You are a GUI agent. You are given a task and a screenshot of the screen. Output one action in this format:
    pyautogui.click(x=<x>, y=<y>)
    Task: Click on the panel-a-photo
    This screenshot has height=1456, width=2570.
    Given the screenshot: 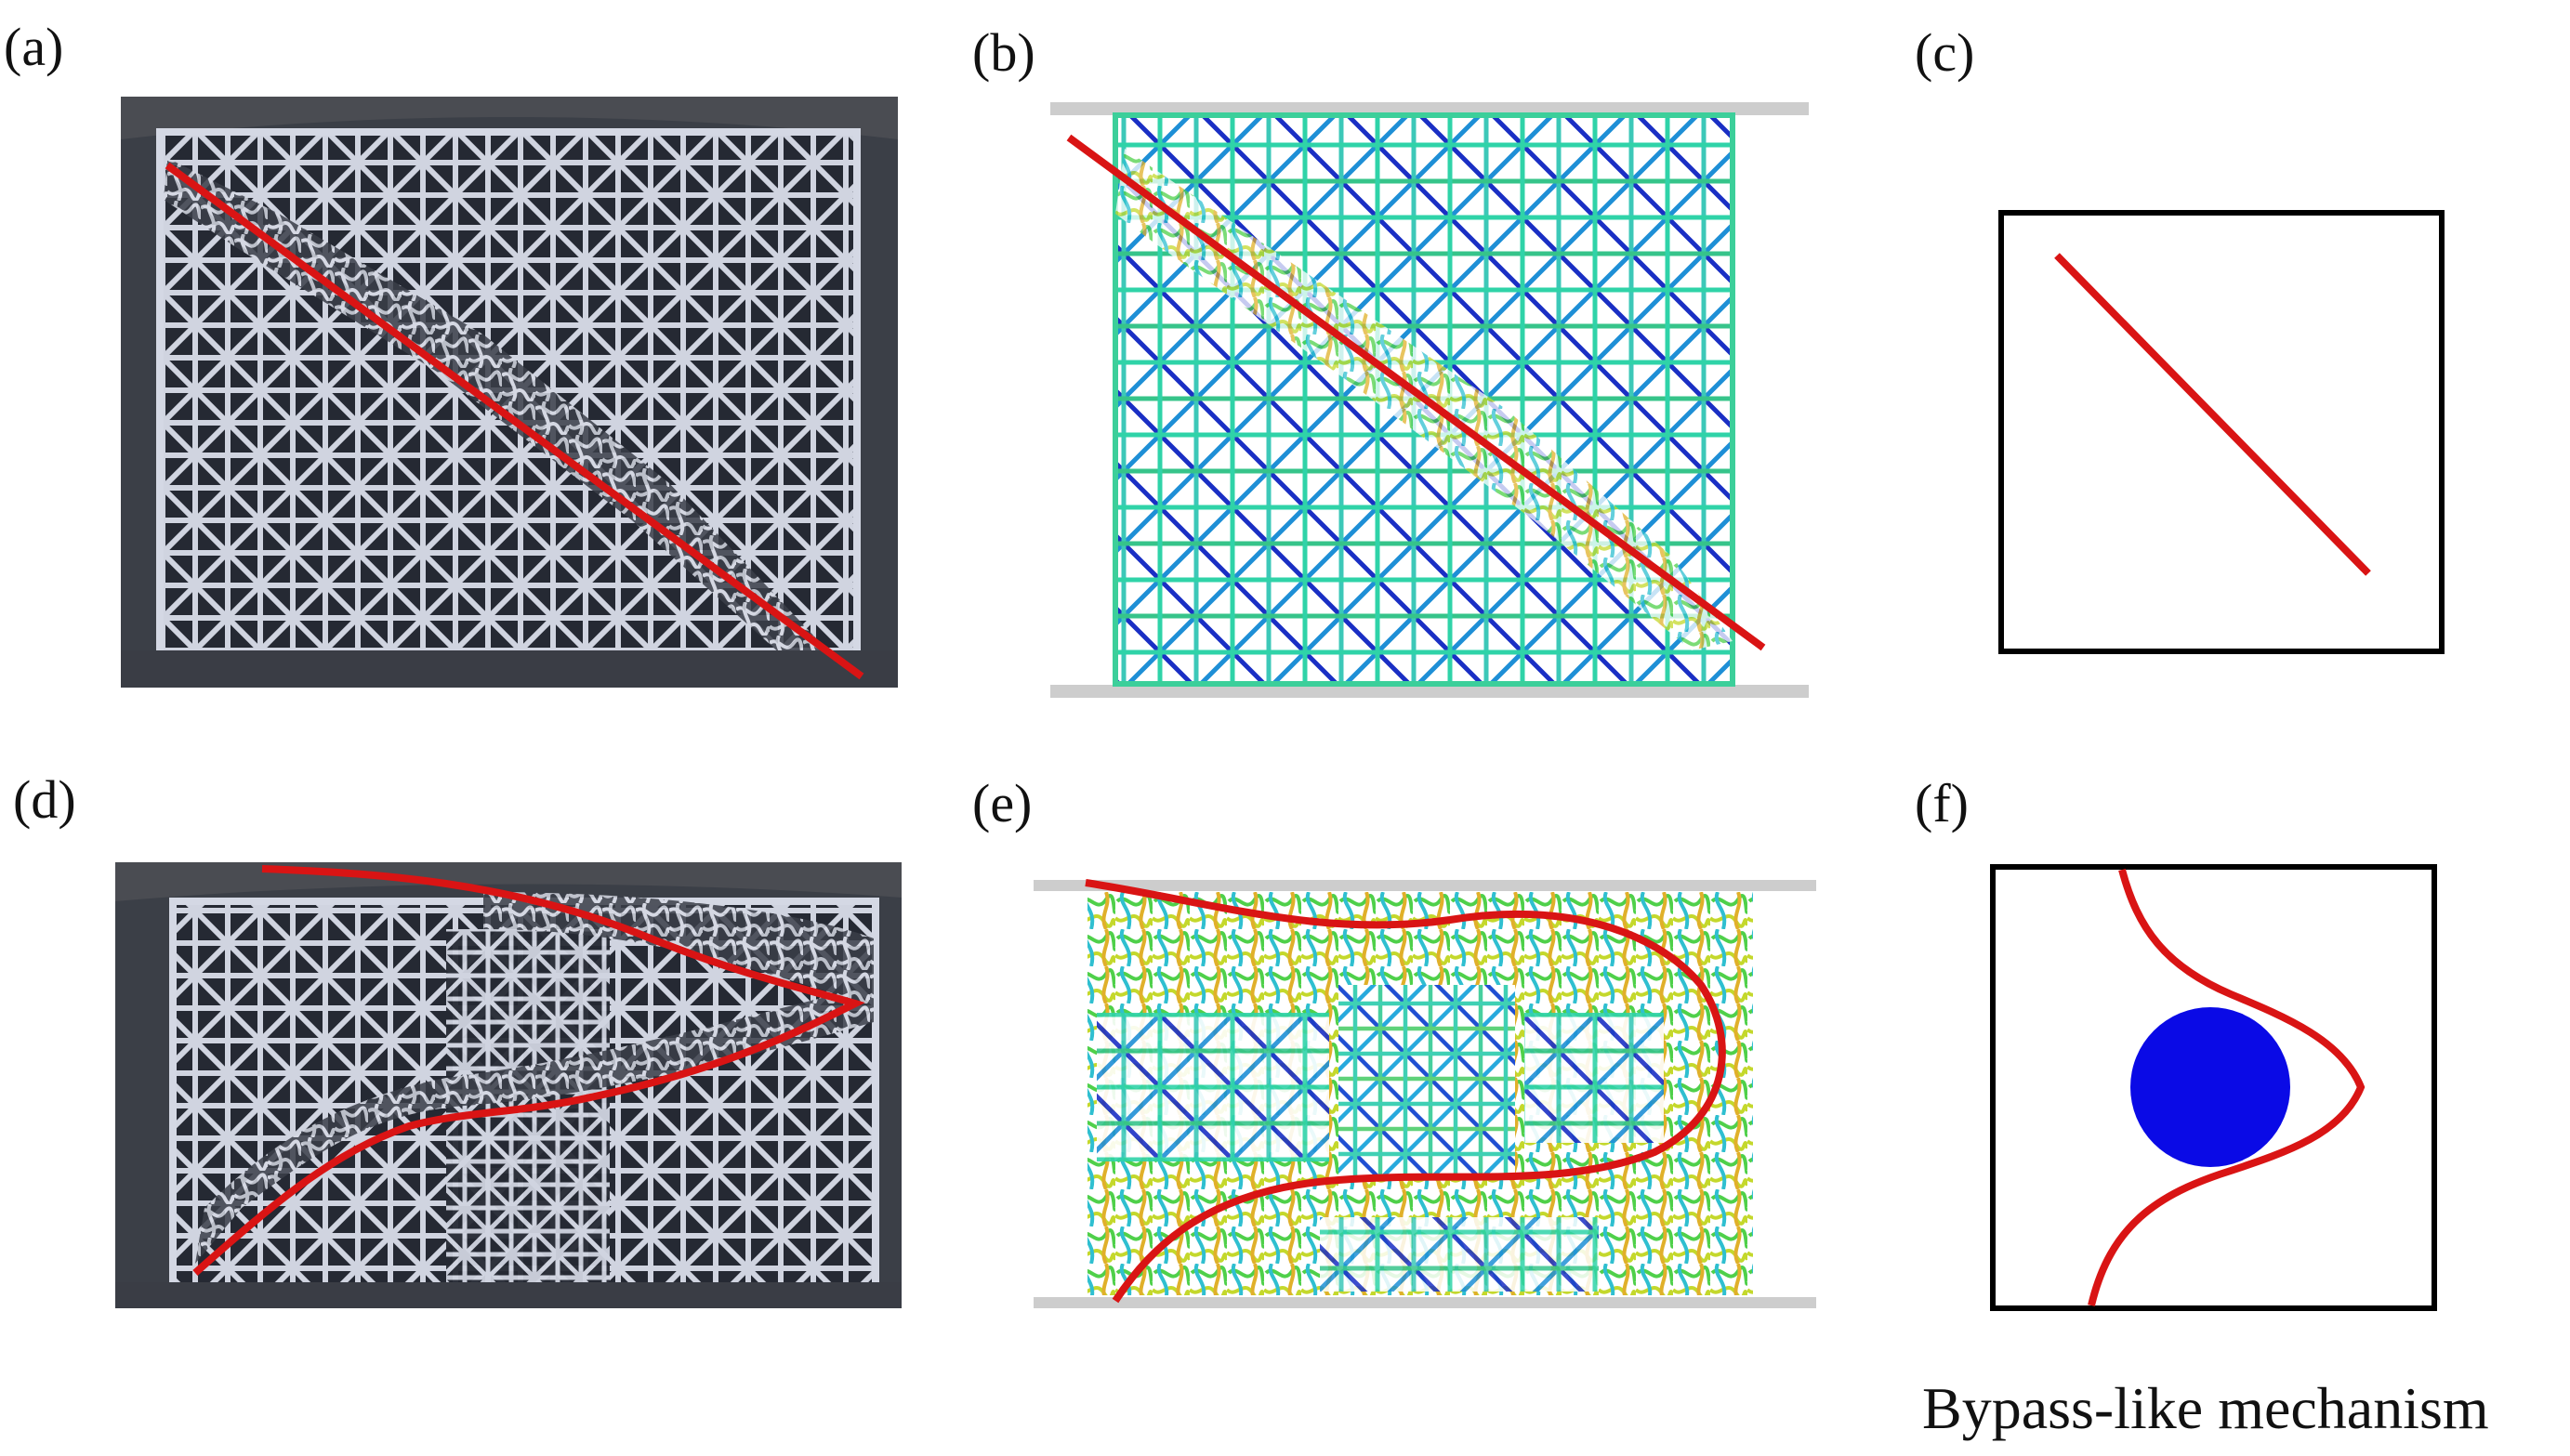 What is the action you would take?
    pyautogui.click(x=510, y=392)
    